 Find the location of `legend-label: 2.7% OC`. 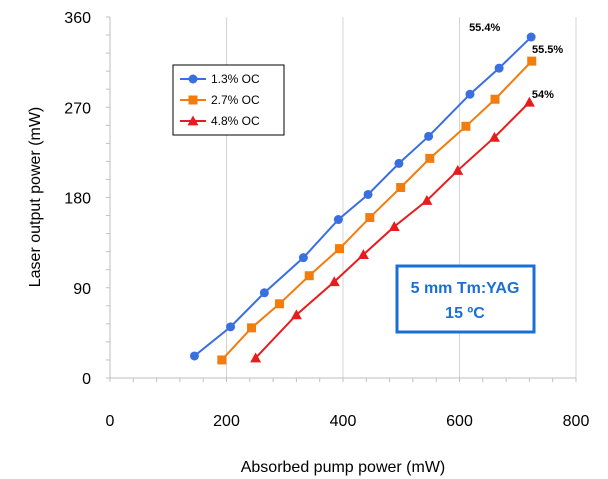

legend-label: 2.7% OC is located at coordinates (235, 100).